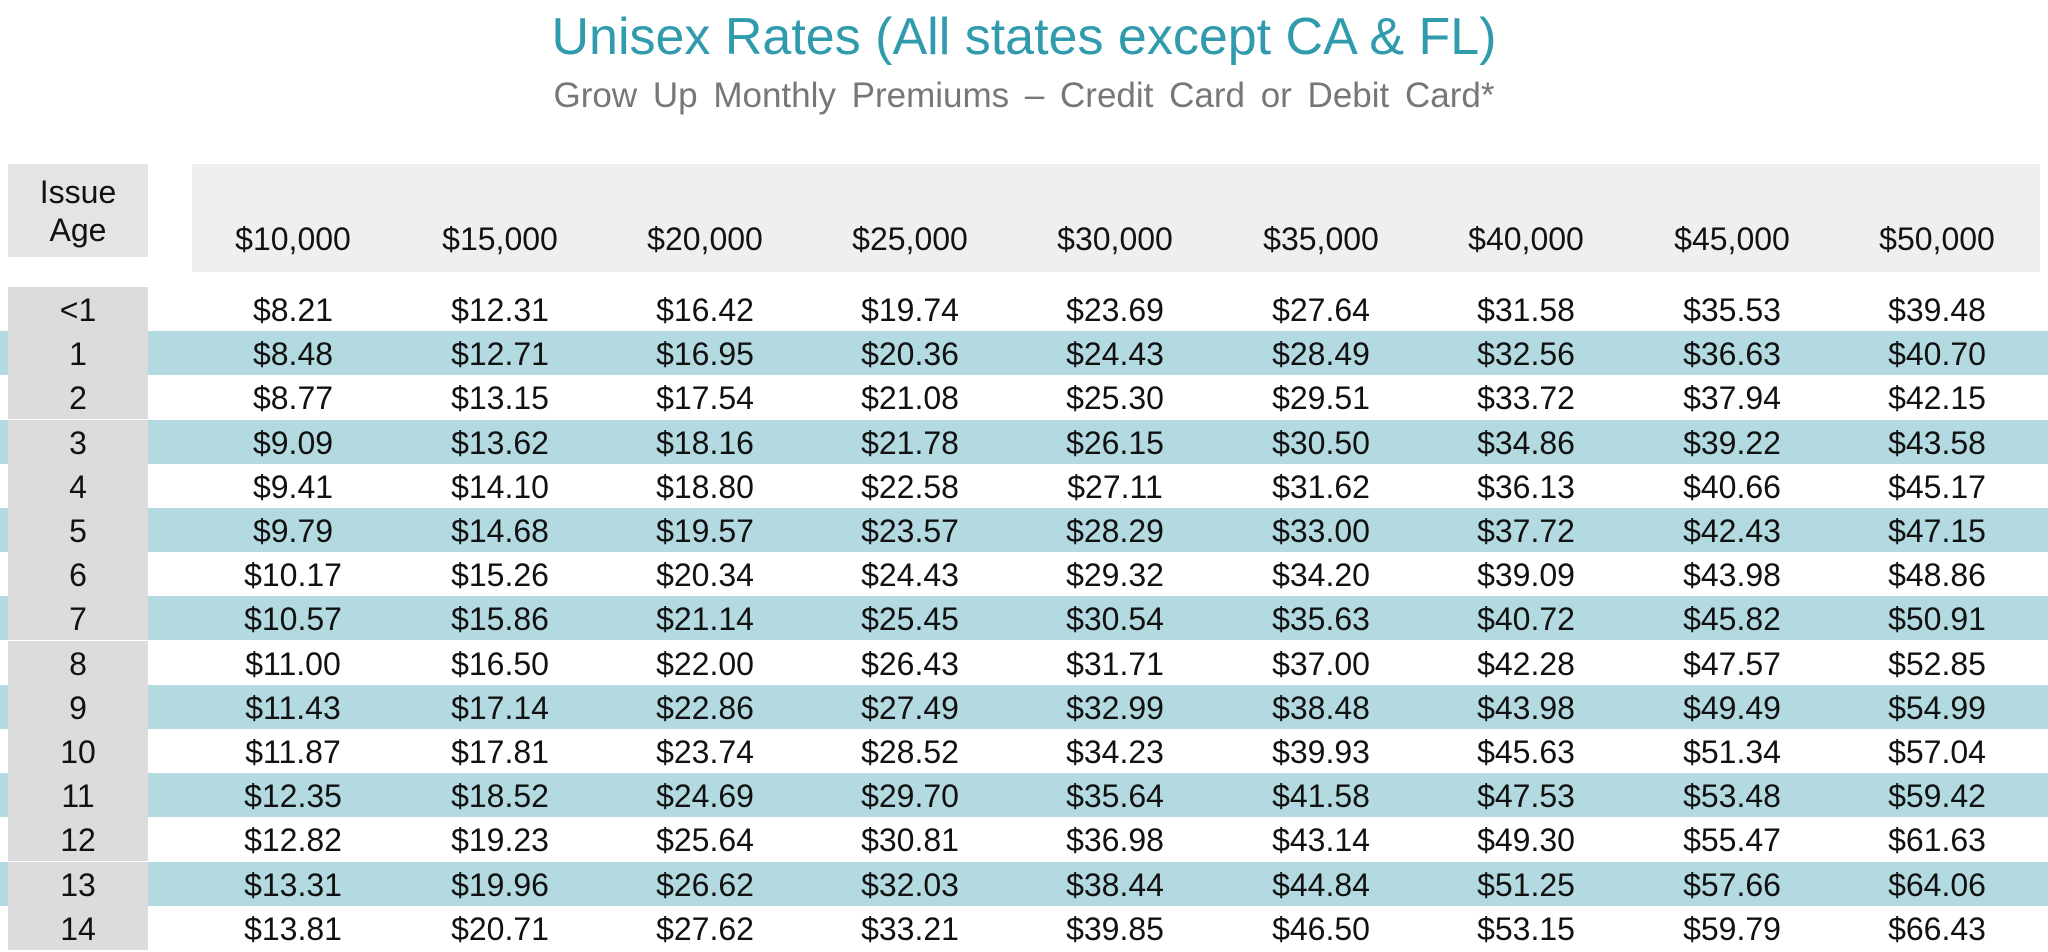  Describe the element at coordinates (293, 575) in the screenshot. I see `premium-cell: $10.17` at that location.